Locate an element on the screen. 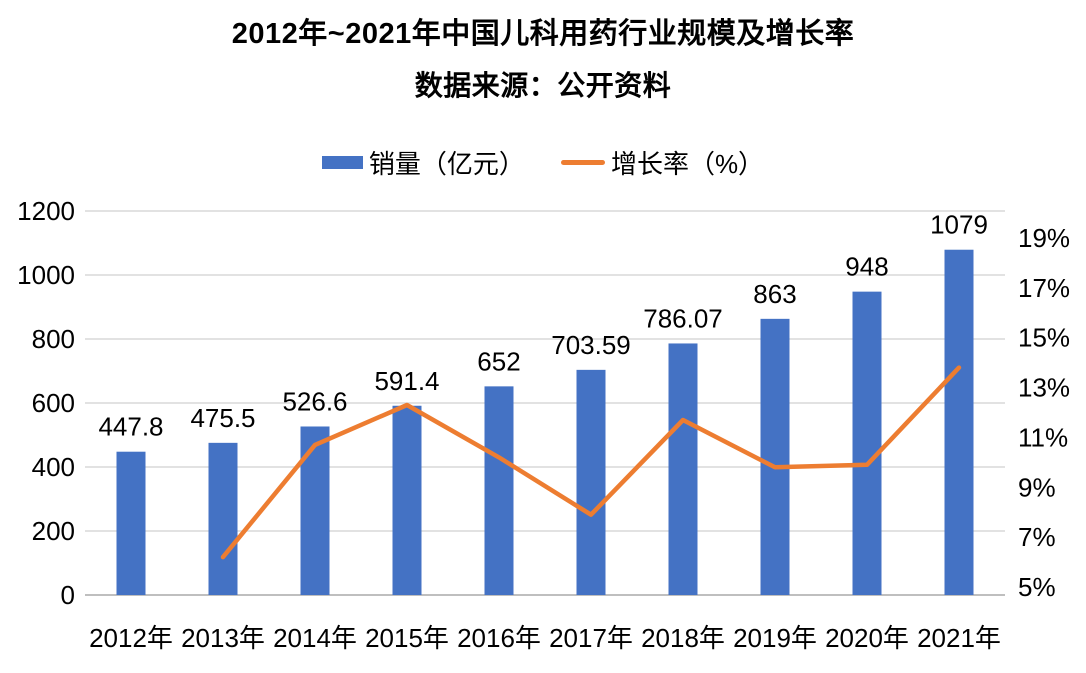 Image resolution: width=1086 pixels, height=673 pixels. legend-item-sales: 销量（亿元） is located at coordinates (423, 162).